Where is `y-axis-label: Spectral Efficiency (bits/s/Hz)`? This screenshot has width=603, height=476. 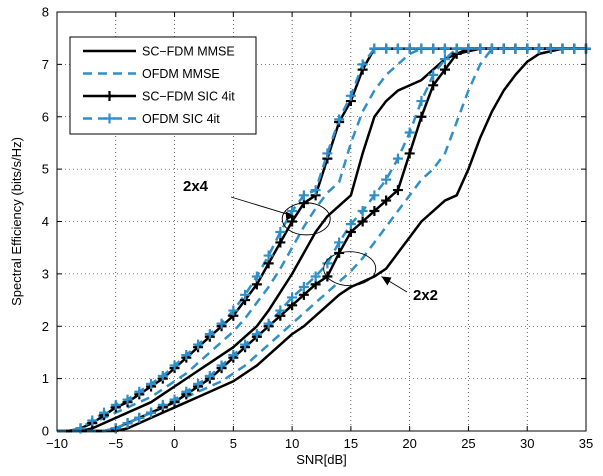
y-axis-label: Spectral Efficiency (bits/s/Hz) is located at coordinates (16, 221).